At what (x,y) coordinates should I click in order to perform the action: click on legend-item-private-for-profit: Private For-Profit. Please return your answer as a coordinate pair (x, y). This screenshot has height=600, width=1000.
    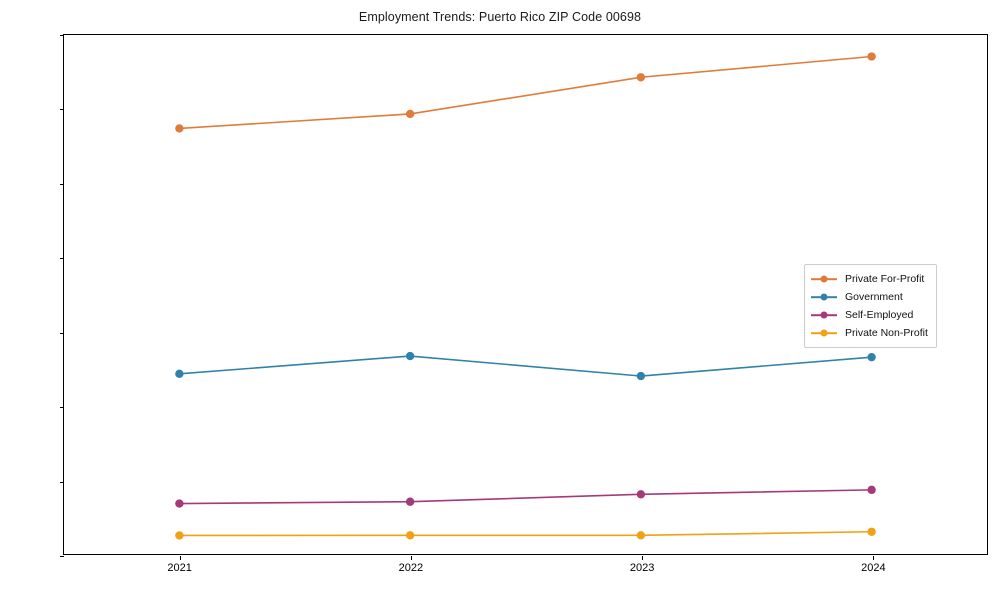
    Looking at the image, I should click on (869, 279).